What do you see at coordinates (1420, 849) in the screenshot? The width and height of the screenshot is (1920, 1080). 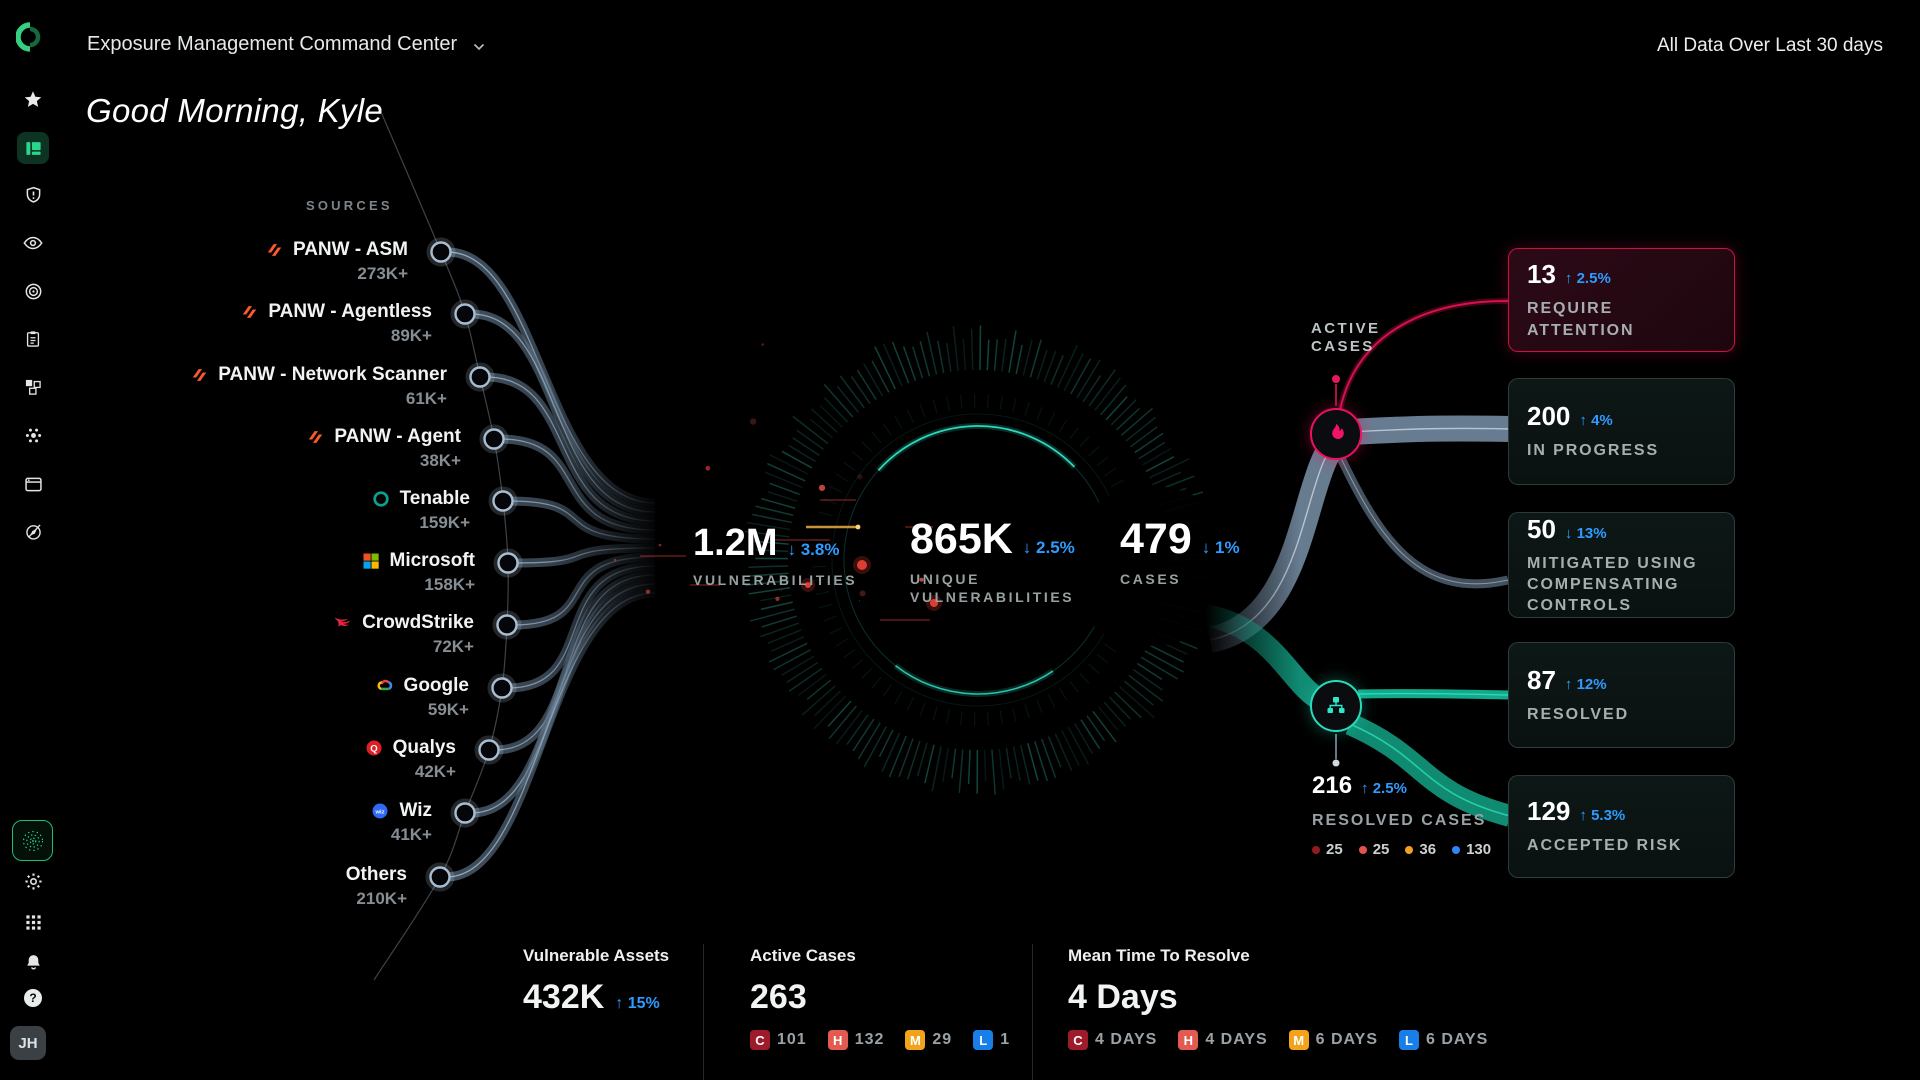 I see `severity-medium-dot: 36` at bounding box center [1420, 849].